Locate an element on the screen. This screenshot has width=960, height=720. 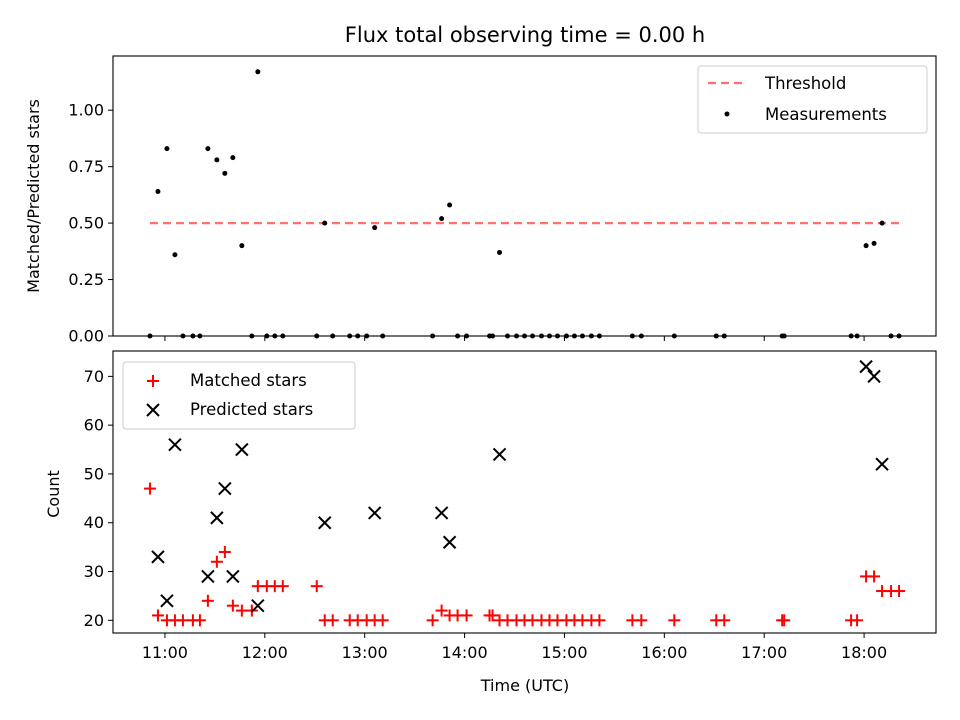
legend-matched-swatch is located at coordinates (153, 381).